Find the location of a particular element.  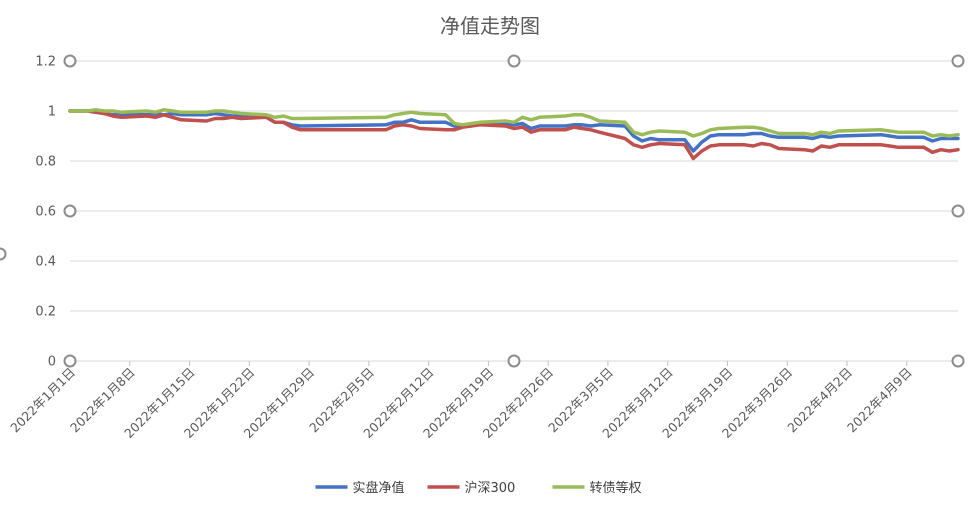

y-tick-label: 0.6 is located at coordinates (45, 212).